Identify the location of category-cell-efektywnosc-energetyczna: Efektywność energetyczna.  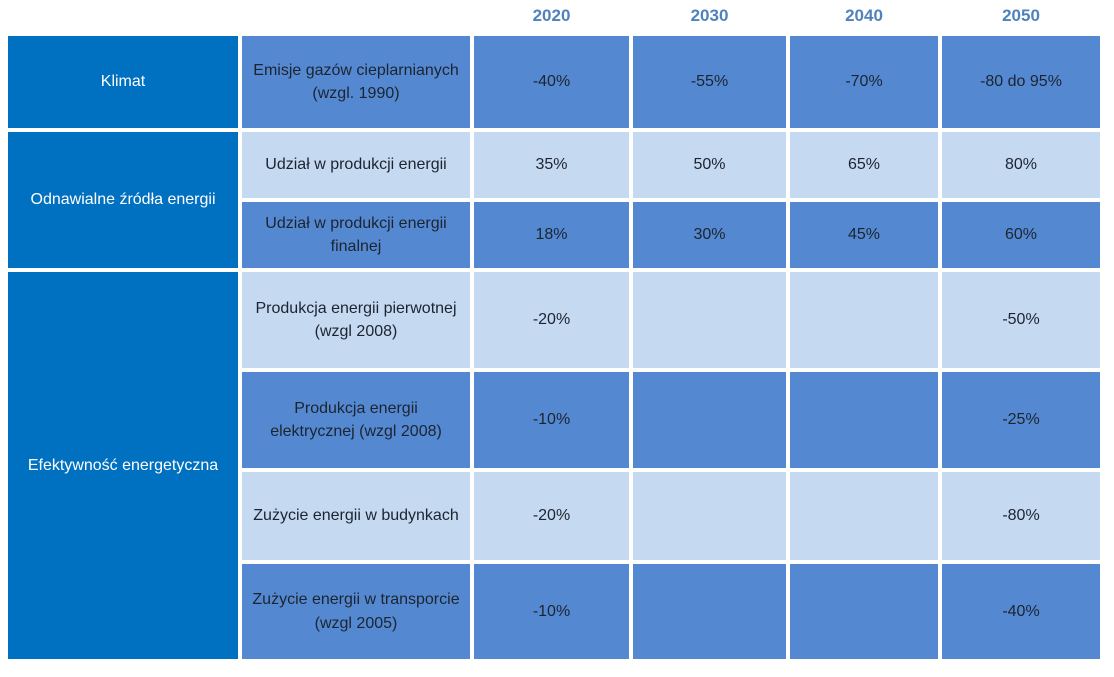
(123, 465).